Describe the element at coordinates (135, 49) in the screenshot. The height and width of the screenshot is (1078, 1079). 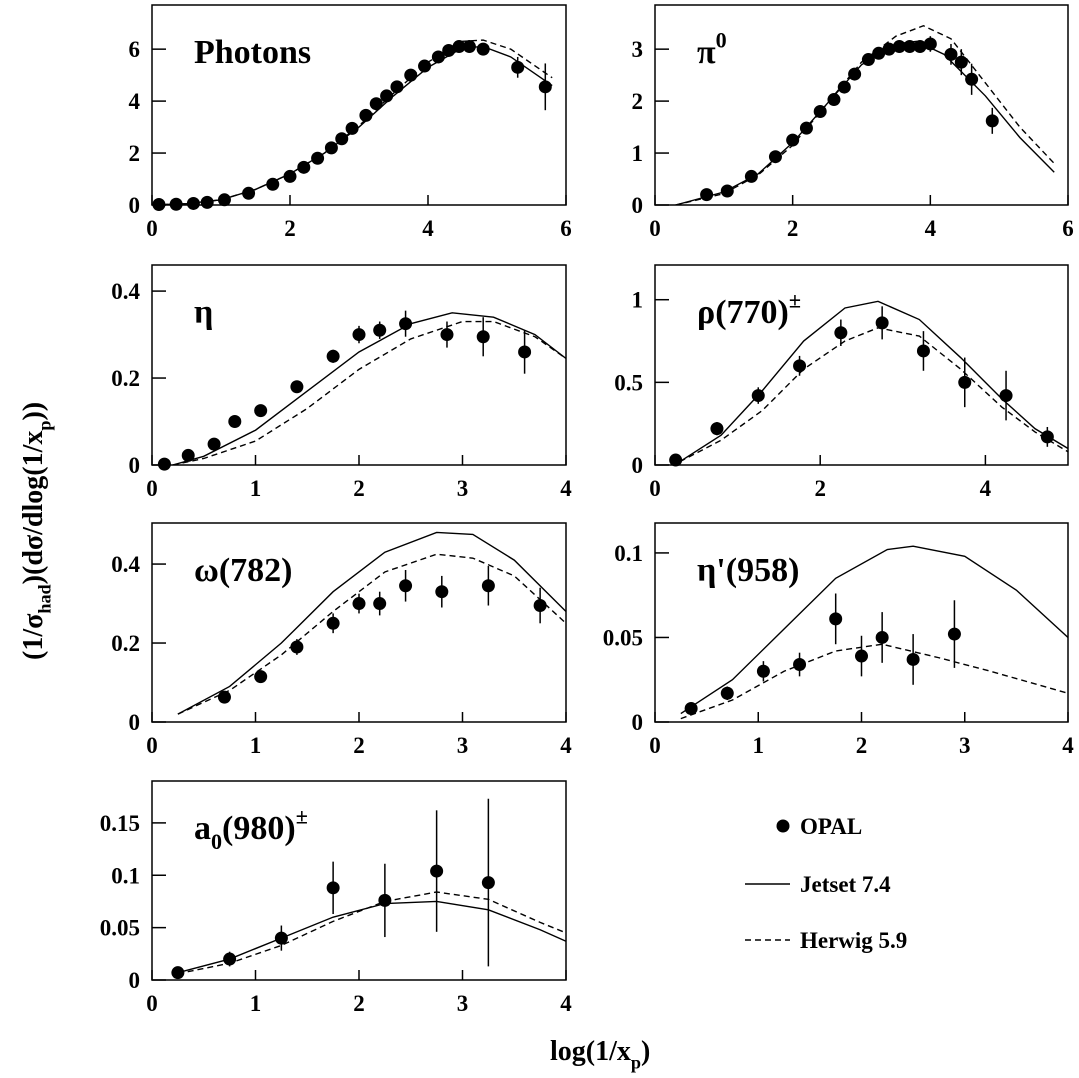
I see `y-tick-label: 6` at that location.